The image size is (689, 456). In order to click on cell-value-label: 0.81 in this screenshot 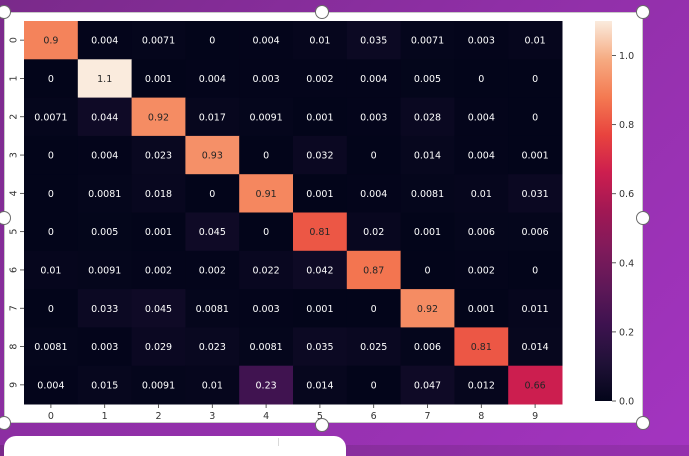, I will do `click(481, 347)`.